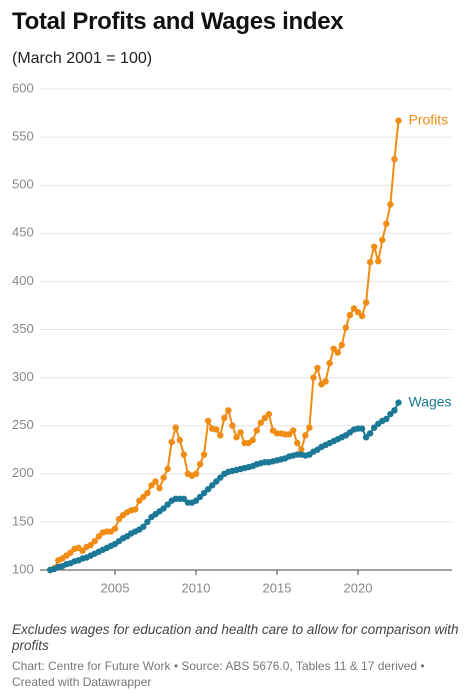 This screenshot has height=699, width=474. What do you see at coordinates (23, 232) in the screenshot?
I see `y-tick-label: 450` at bounding box center [23, 232].